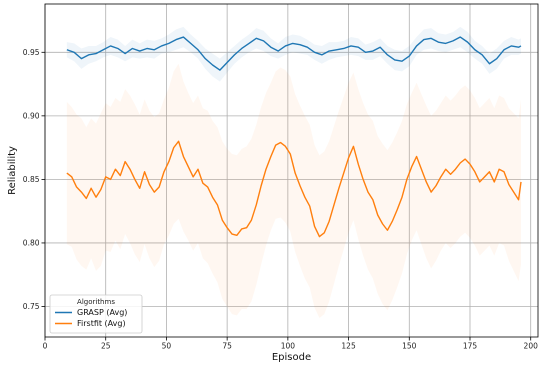  I want to click on x-tick-label: 200, so click(531, 346).